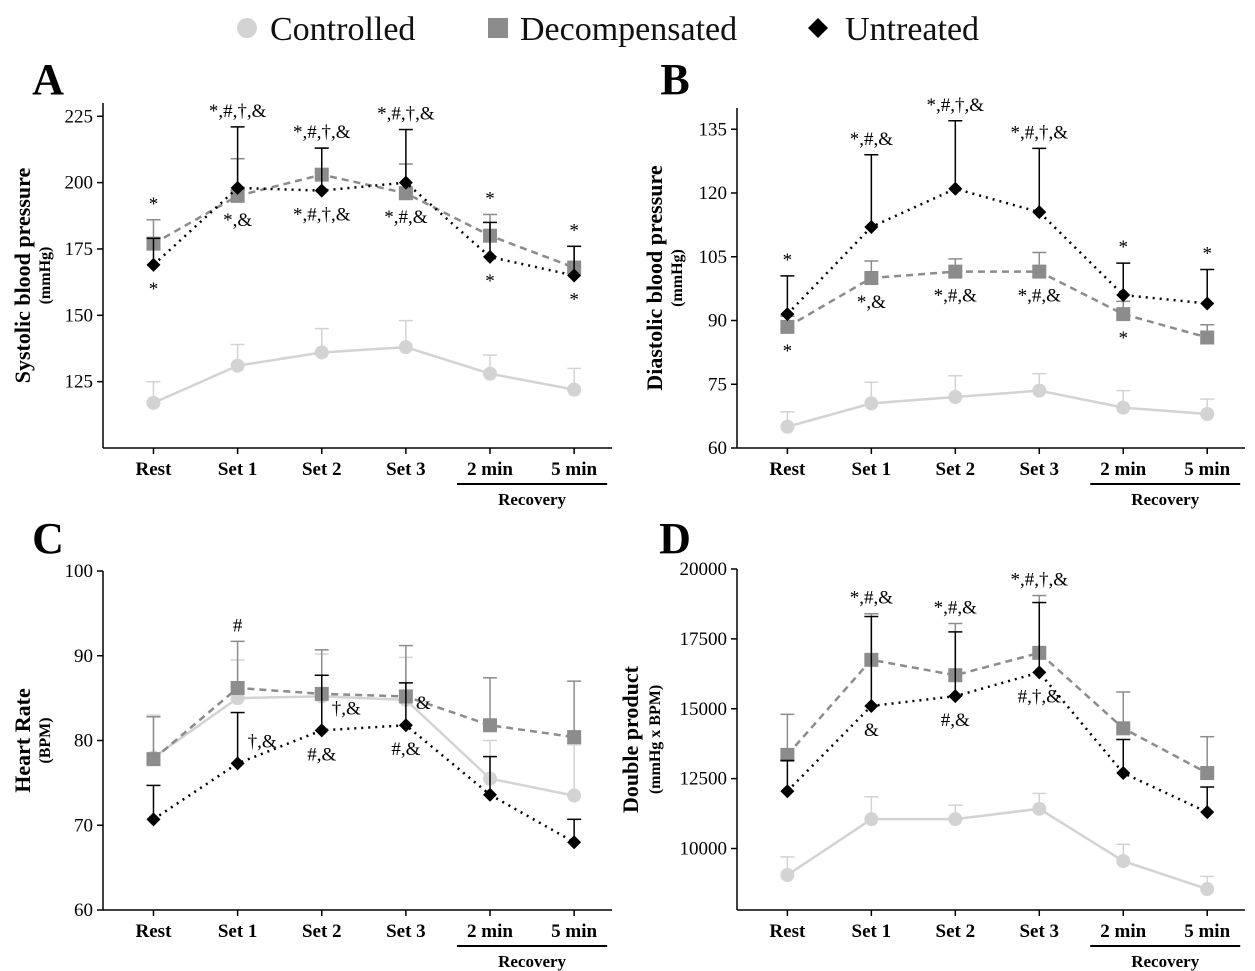 This screenshot has height=971, width=1255. What do you see at coordinates (79, 183) in the screenshot?
I see `y-tick-label: 200` at bounding box center [79, 183].